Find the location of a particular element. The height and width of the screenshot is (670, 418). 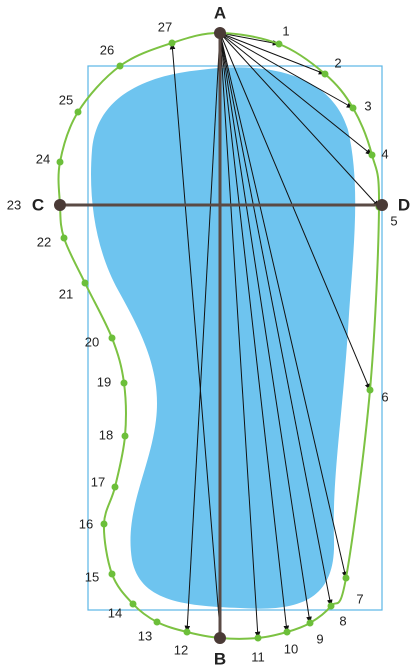

point-label: 21 is located at coordinates (66, 293).